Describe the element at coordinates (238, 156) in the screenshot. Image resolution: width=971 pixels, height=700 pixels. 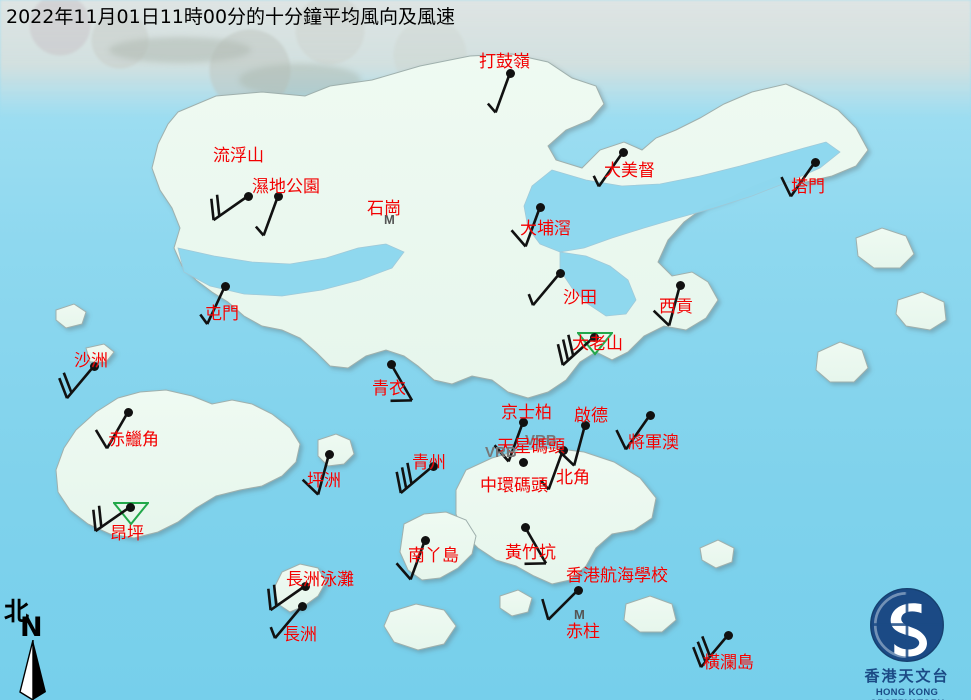
I see `station-label: 流浮山` at that location.